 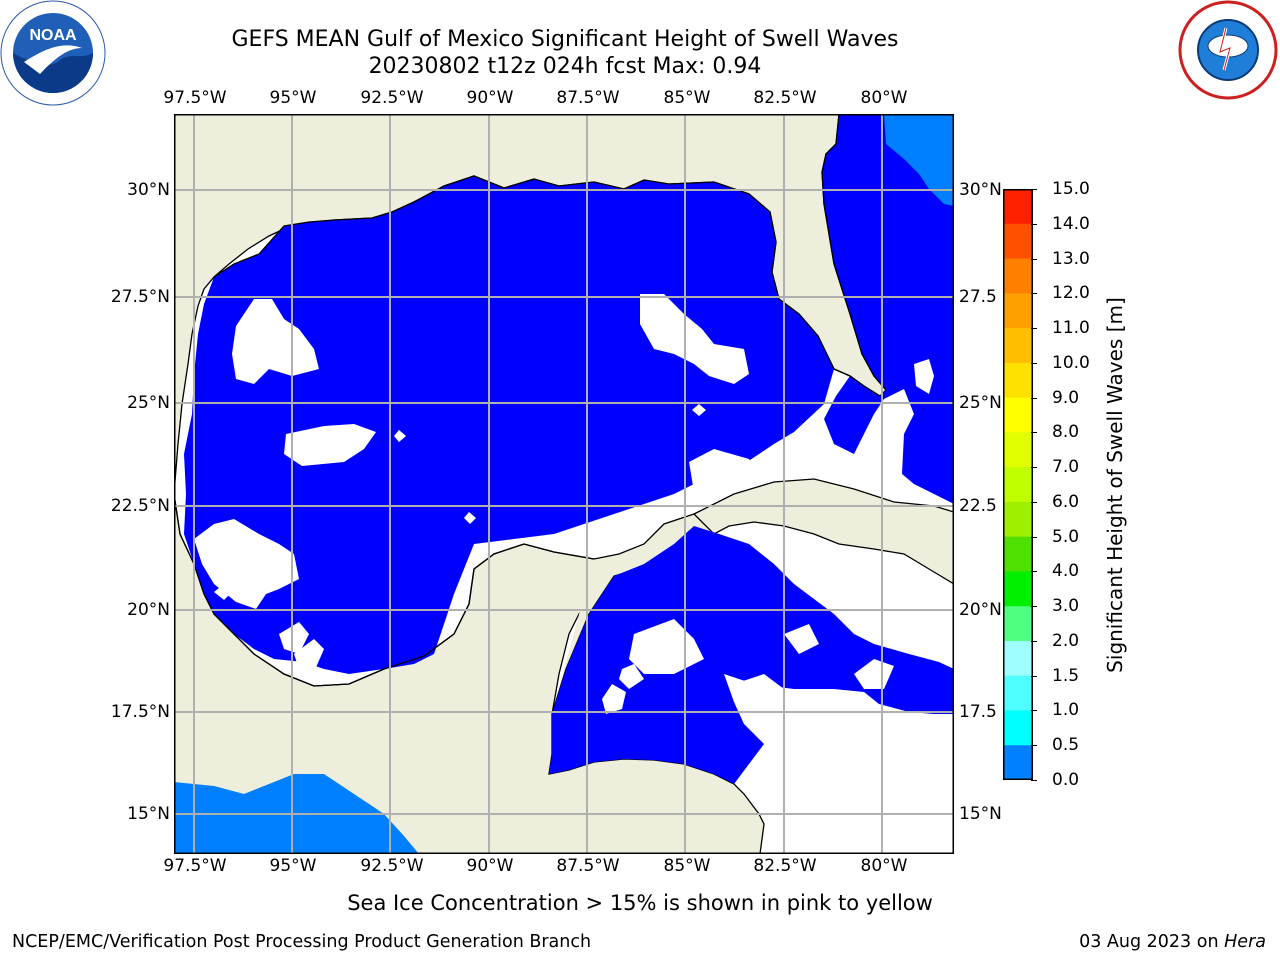 What do you see at coordinates (785, 98) in the screenshot?
I see `lon-label-top: 82.5°W` at bounding box center [785, 98].